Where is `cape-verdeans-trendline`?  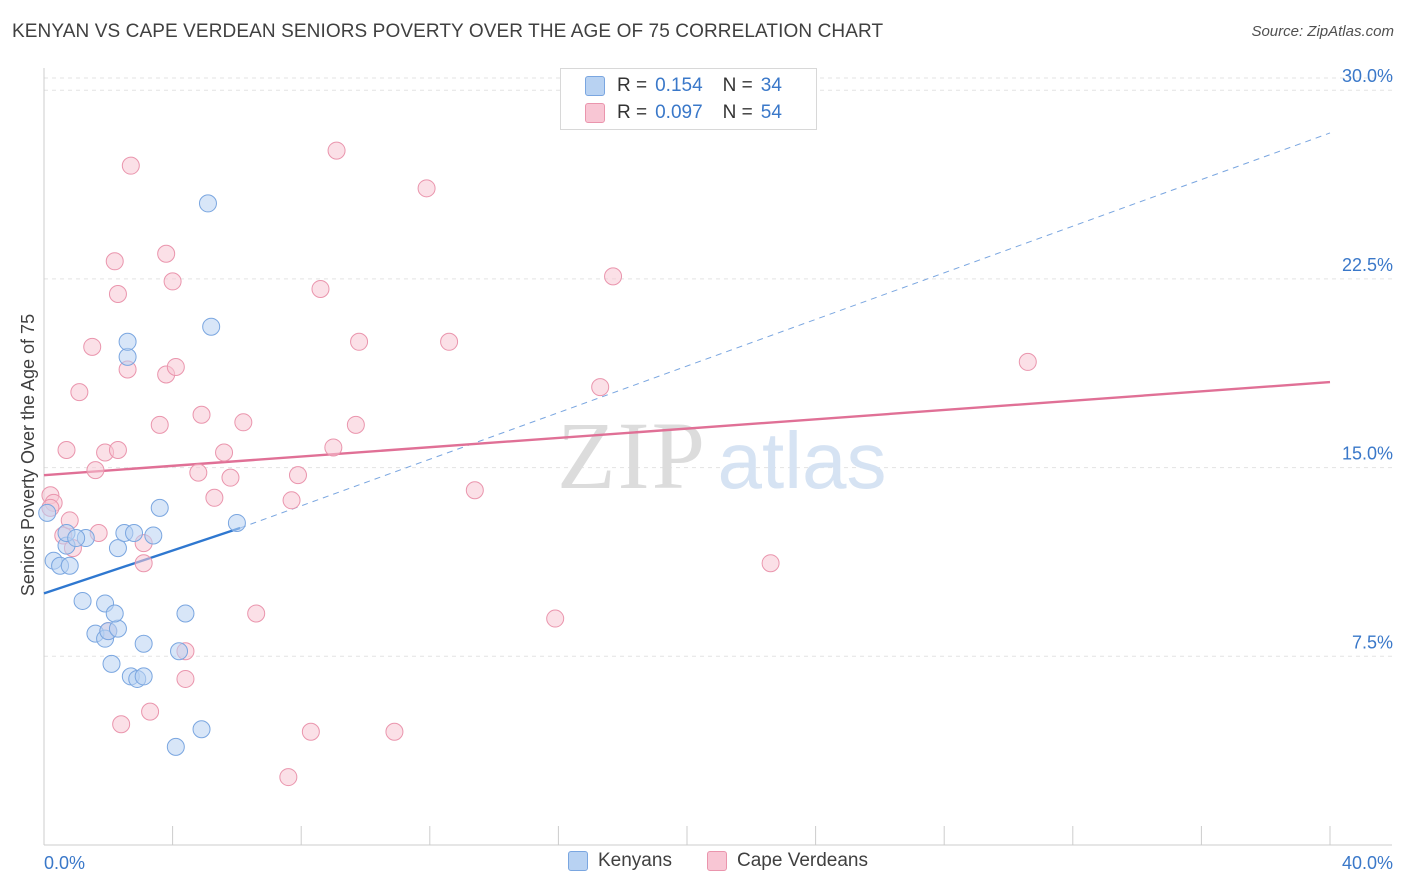
cape-verdeans-trendline is located at coordinates (687, 428).